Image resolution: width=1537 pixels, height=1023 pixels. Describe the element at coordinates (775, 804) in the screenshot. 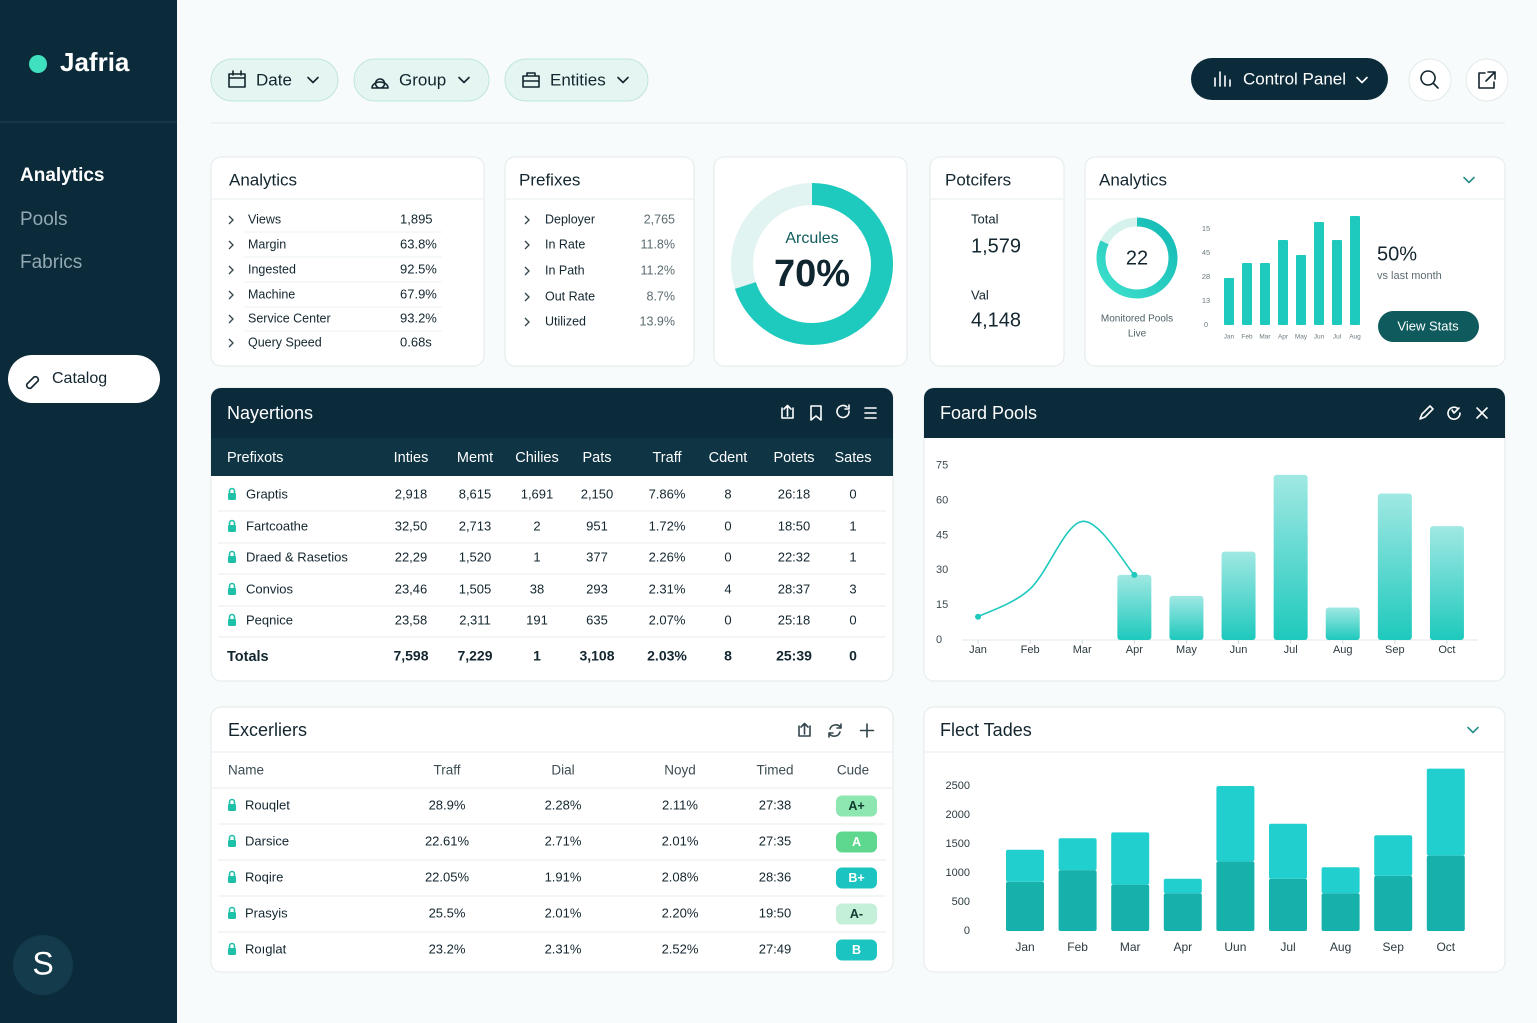

I see `table-cell: 27:38` at that location.